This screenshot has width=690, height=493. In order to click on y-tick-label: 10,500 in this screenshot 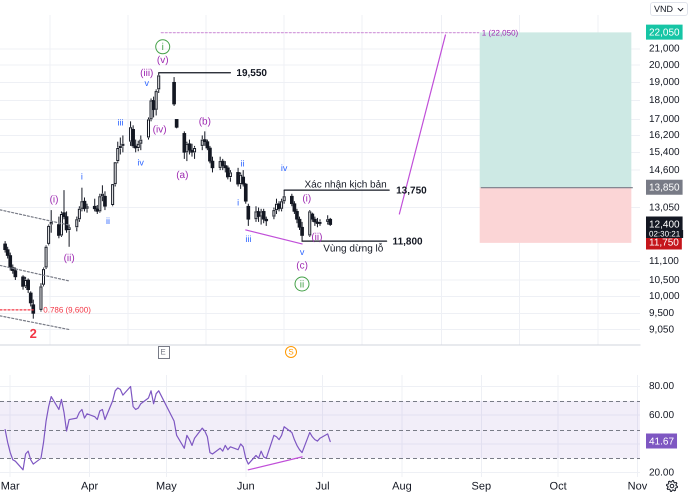, I will do `click(664, 280)`.